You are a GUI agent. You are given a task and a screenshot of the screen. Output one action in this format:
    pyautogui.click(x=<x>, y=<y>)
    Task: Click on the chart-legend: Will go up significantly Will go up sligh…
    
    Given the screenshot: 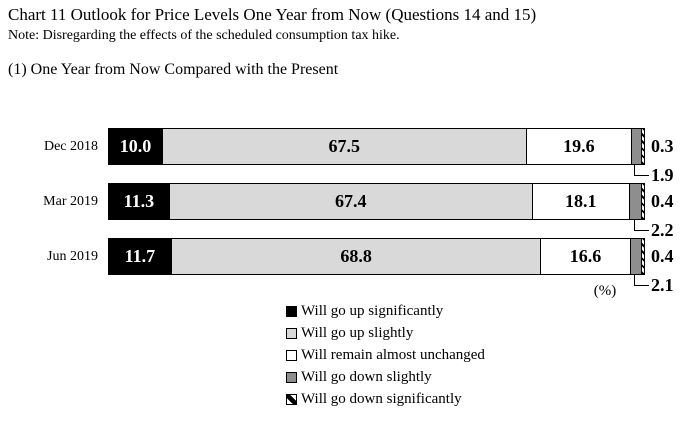 What is the action you would take?
    pyautogui.click(x=385, y=355)
    